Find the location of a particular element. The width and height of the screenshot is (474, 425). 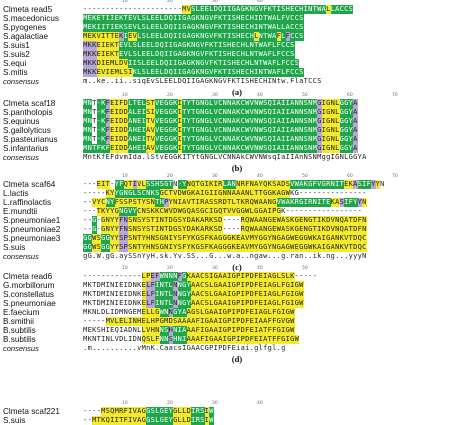

residue-cell: T is located at coordinates (152, 220).